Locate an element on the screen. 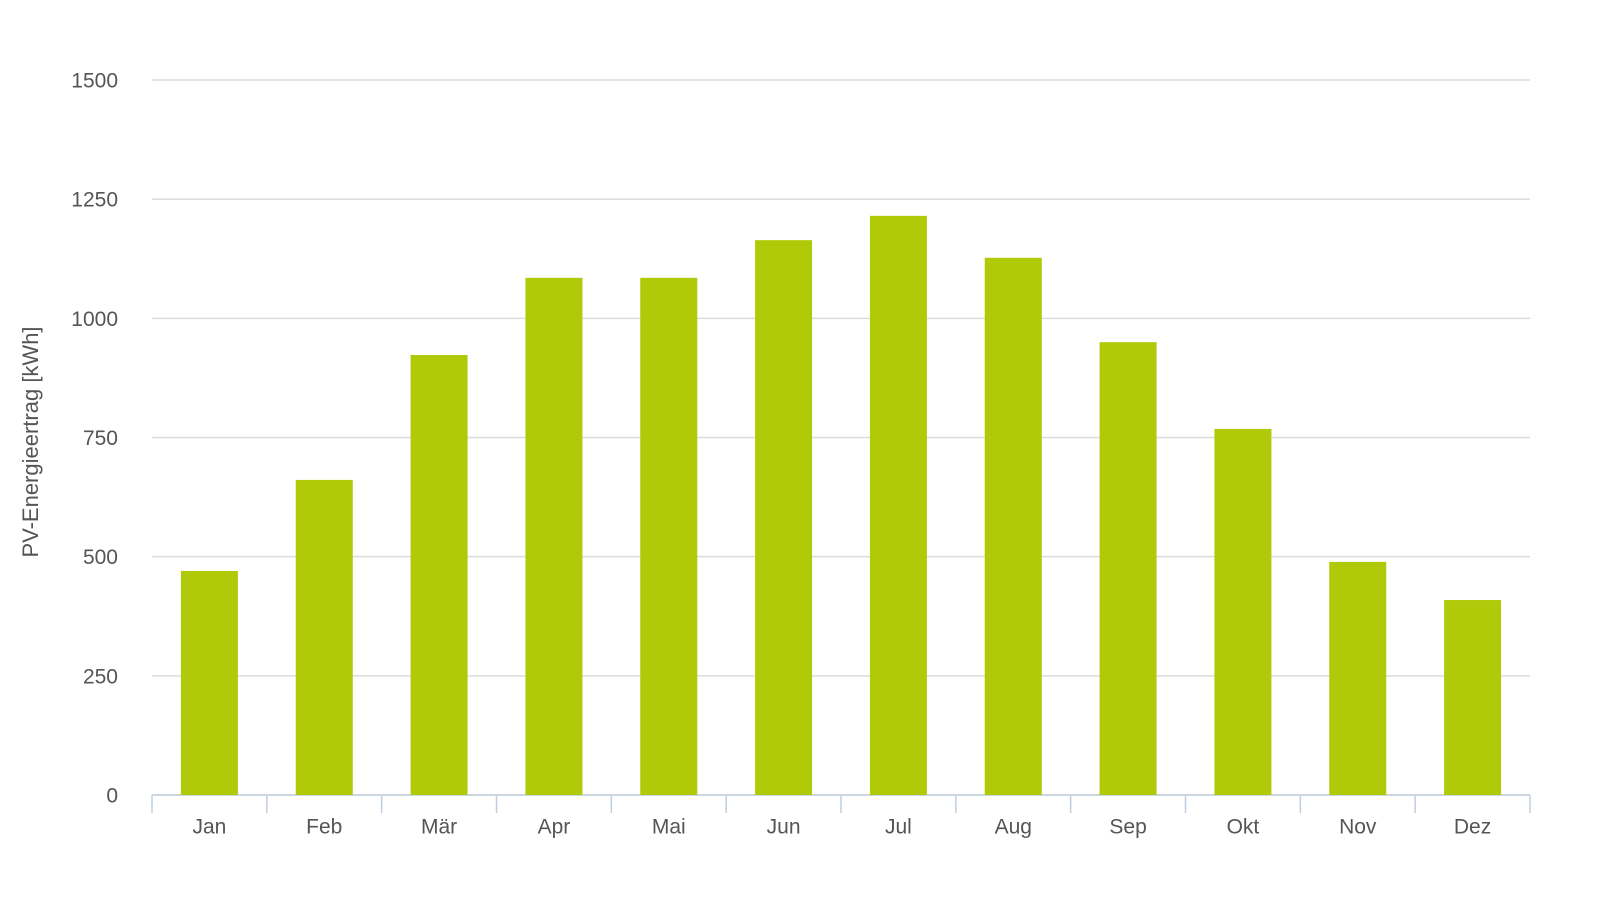 This screenshot has height=900, width=1600. y-tick-label: 1500 is located at coordinates (94, 81).